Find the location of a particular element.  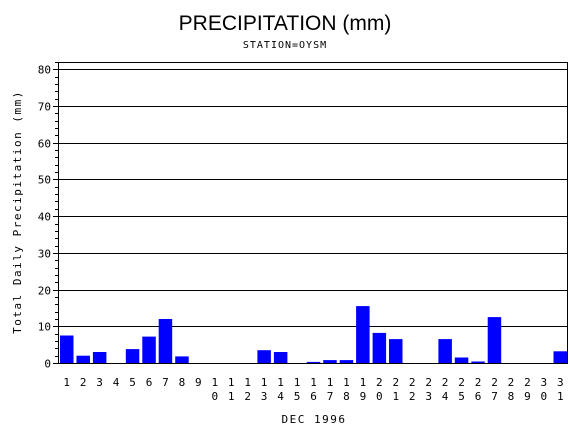

y-tick-label: 50 is located at coordinates (44, 180).